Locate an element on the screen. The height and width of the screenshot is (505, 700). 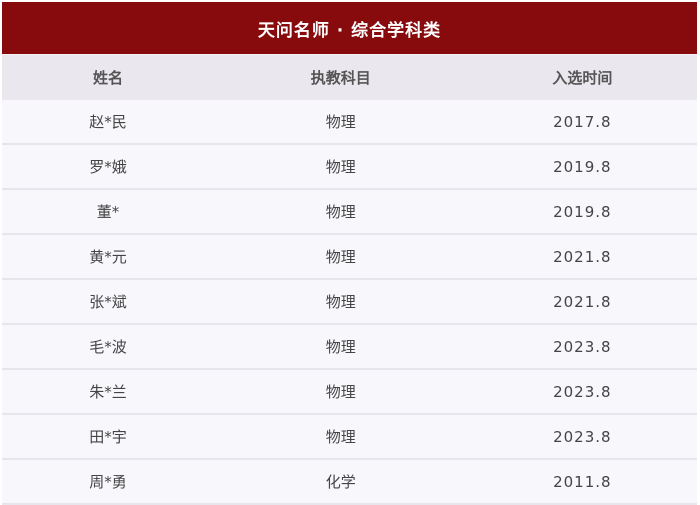
name-cell: 朱*兰 is located at coordinates (108, 392).